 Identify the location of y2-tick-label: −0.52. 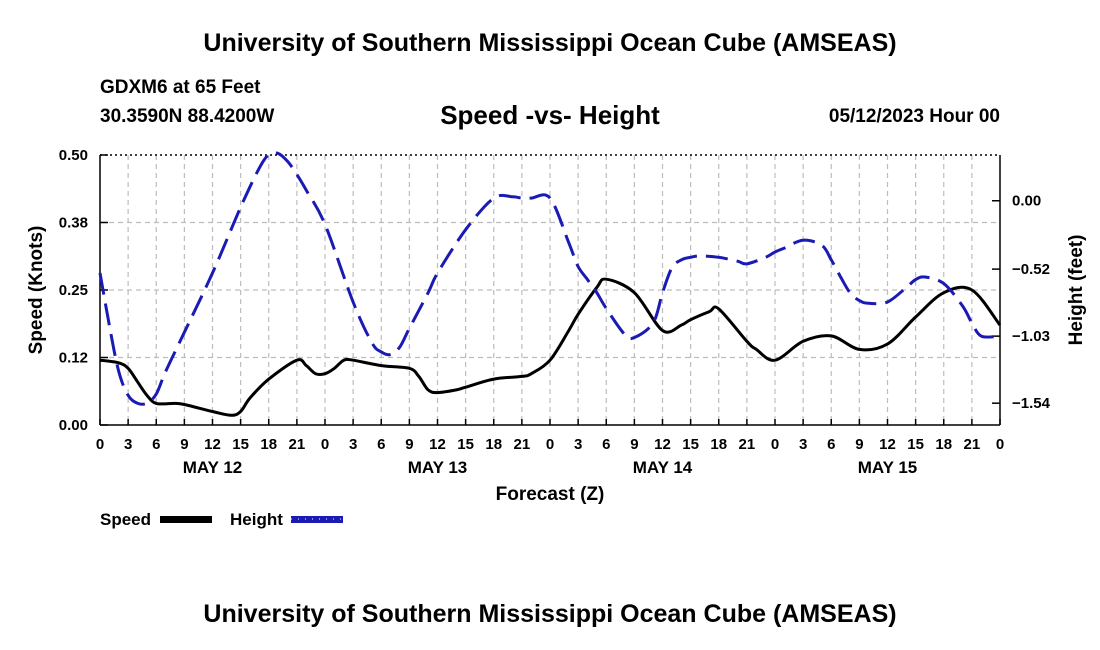
(1031, 269).